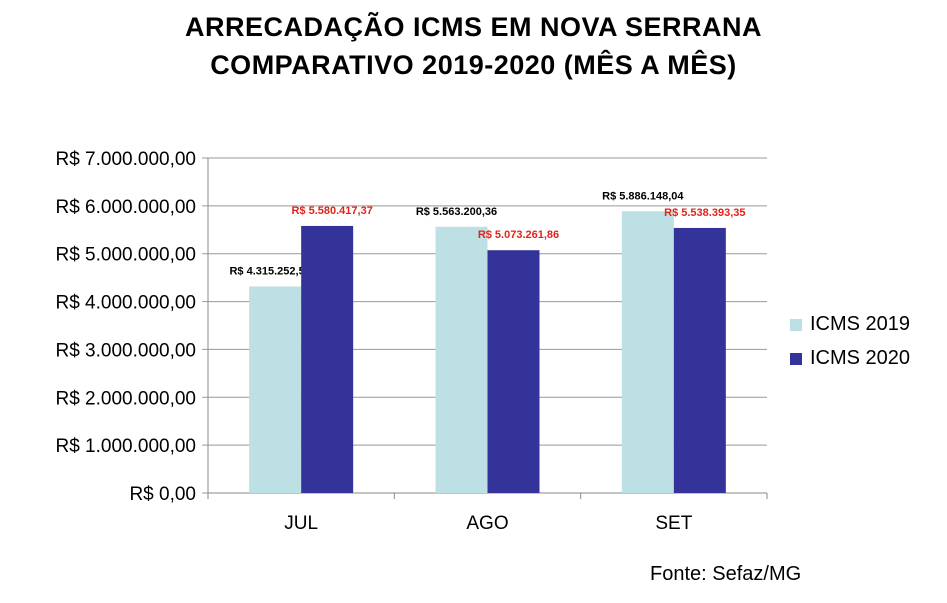  I want to click on y-tick-label: R$ 1.000.000,00, so click(125, 446).